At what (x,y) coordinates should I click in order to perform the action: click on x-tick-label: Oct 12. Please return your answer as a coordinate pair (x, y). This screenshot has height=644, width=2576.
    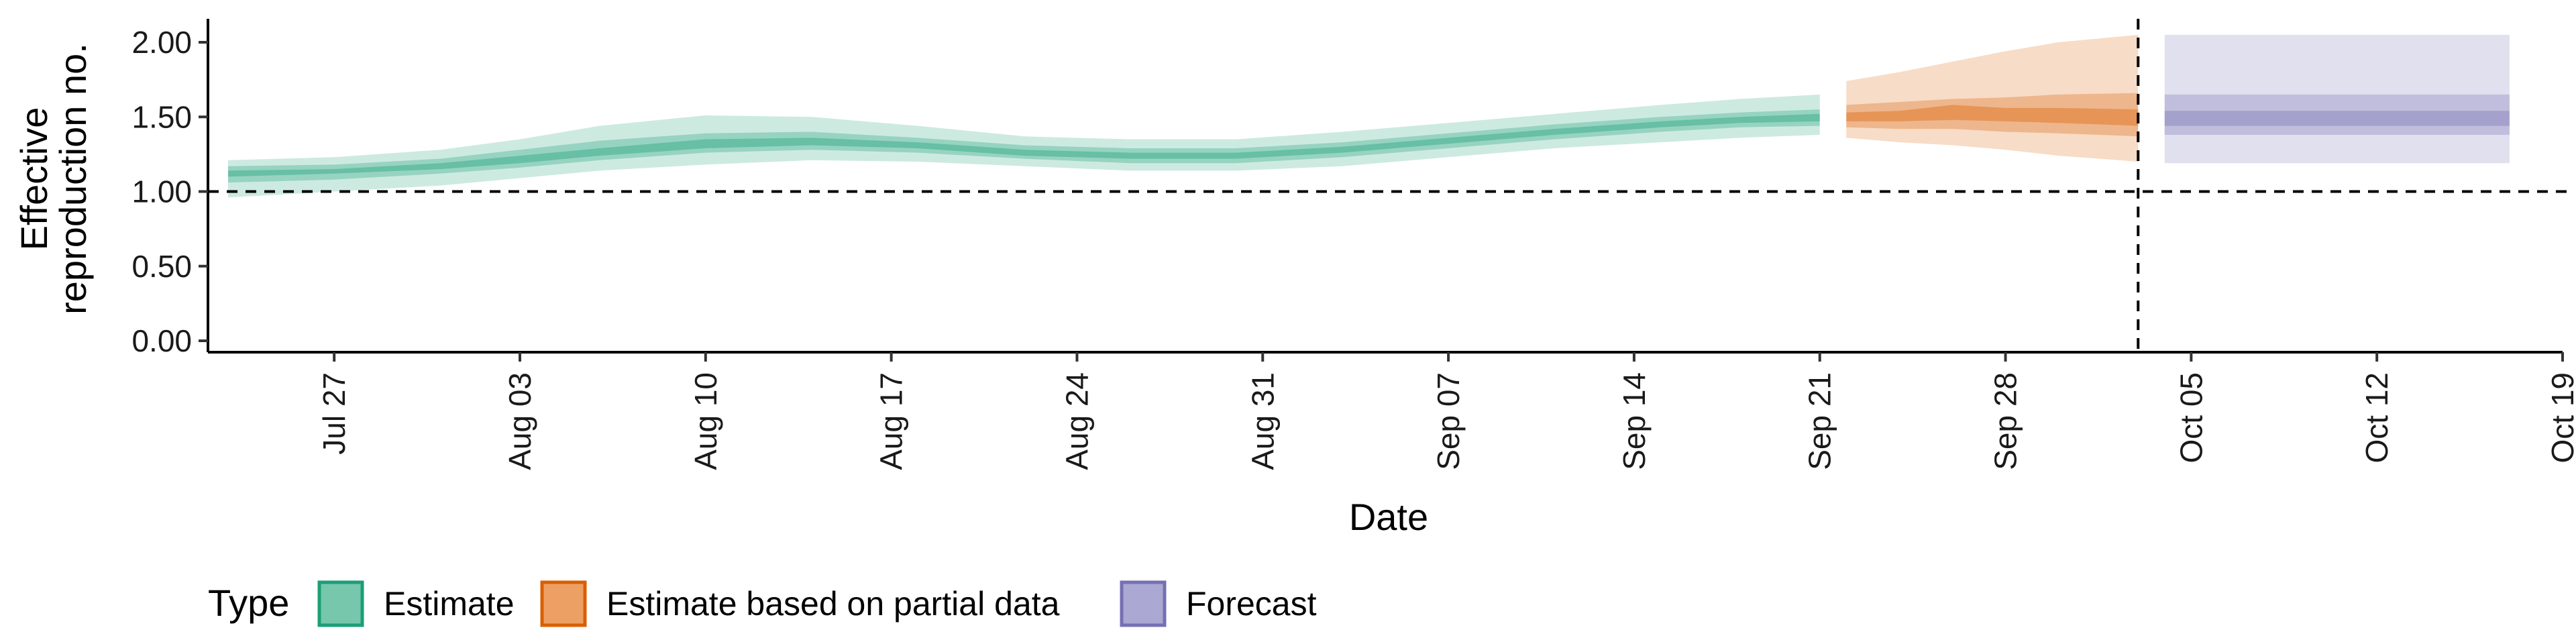
    Looking at the image, I should click on (2376, 418).